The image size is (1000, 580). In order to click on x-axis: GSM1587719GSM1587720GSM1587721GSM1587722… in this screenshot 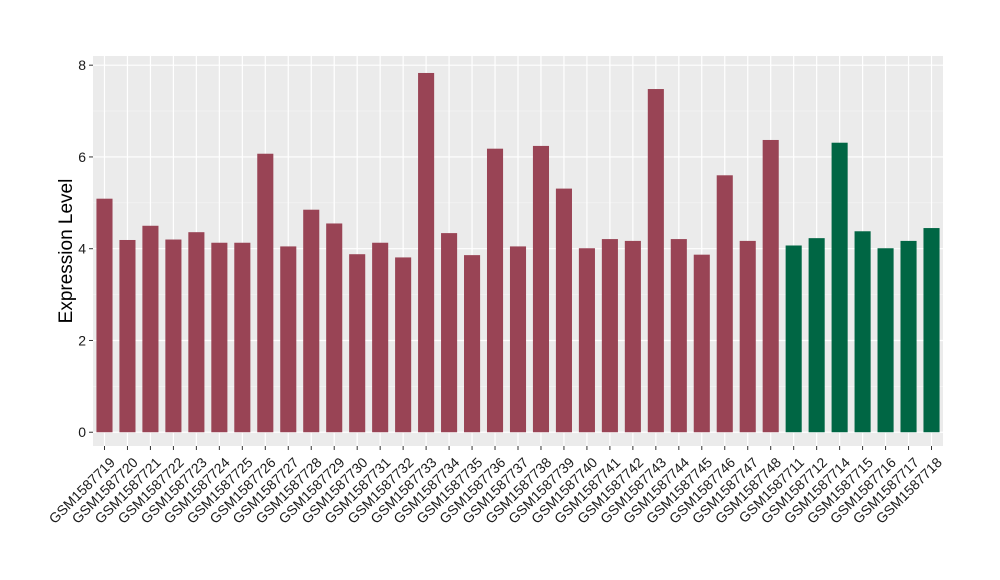, I will do `click(495, 486)`.